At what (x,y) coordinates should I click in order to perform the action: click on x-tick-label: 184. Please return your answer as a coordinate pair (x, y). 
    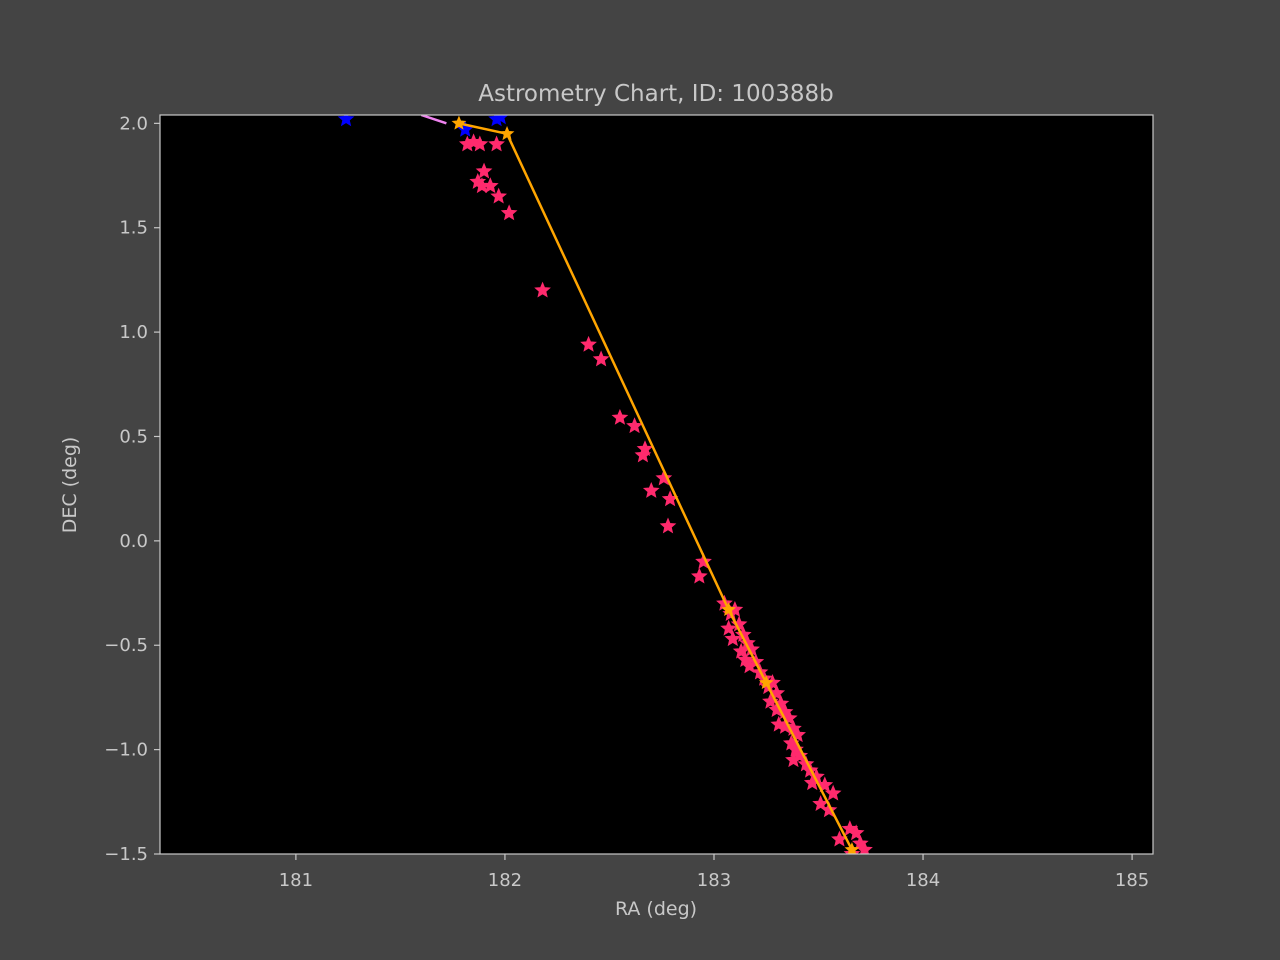
    Looking at the image, I should click on (923, 880).